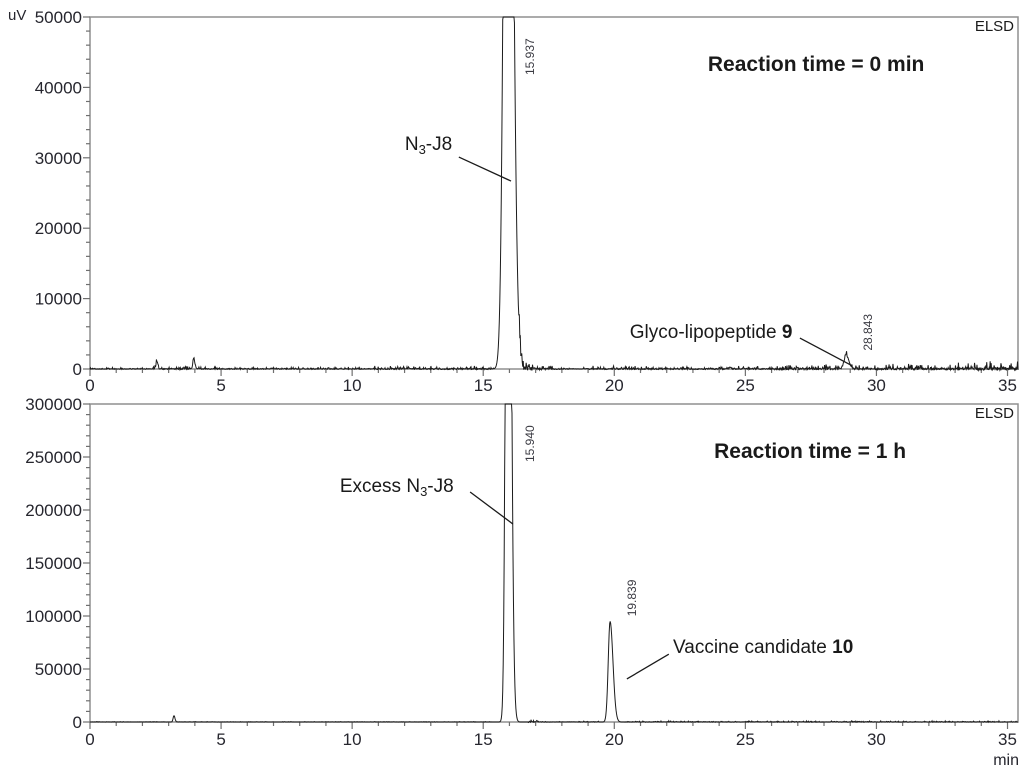 Image resolution: width=1024 pixels, height=769 pixels. I want to click on y-tick-label: 40000, so click(58, 87).